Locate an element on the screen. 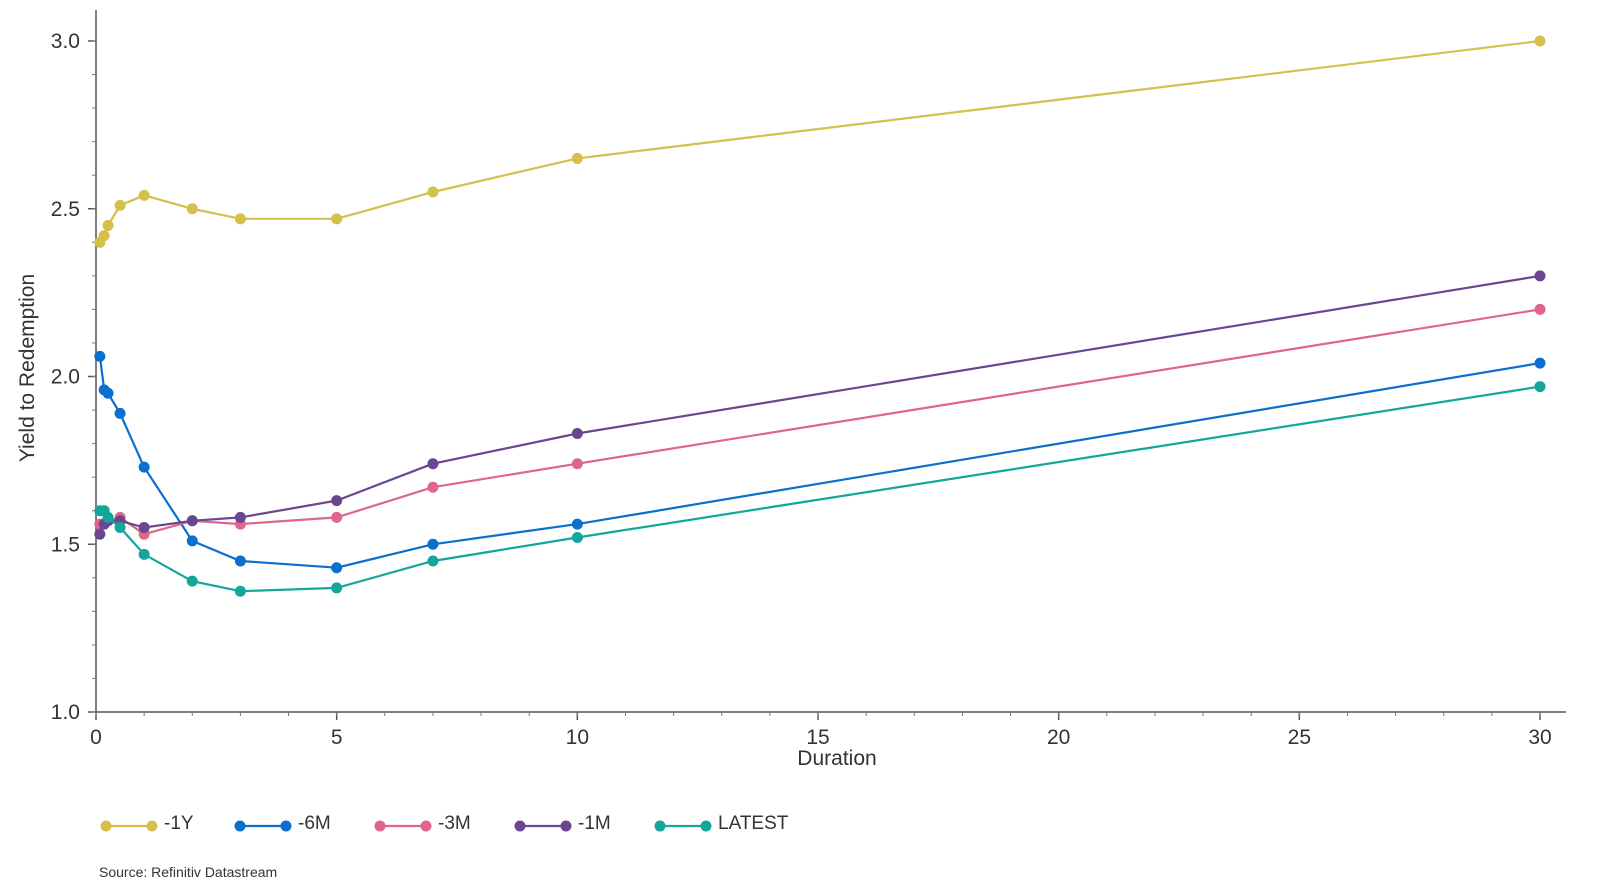  y-tick-label: 1.0 is located at coordinates (65, 712).